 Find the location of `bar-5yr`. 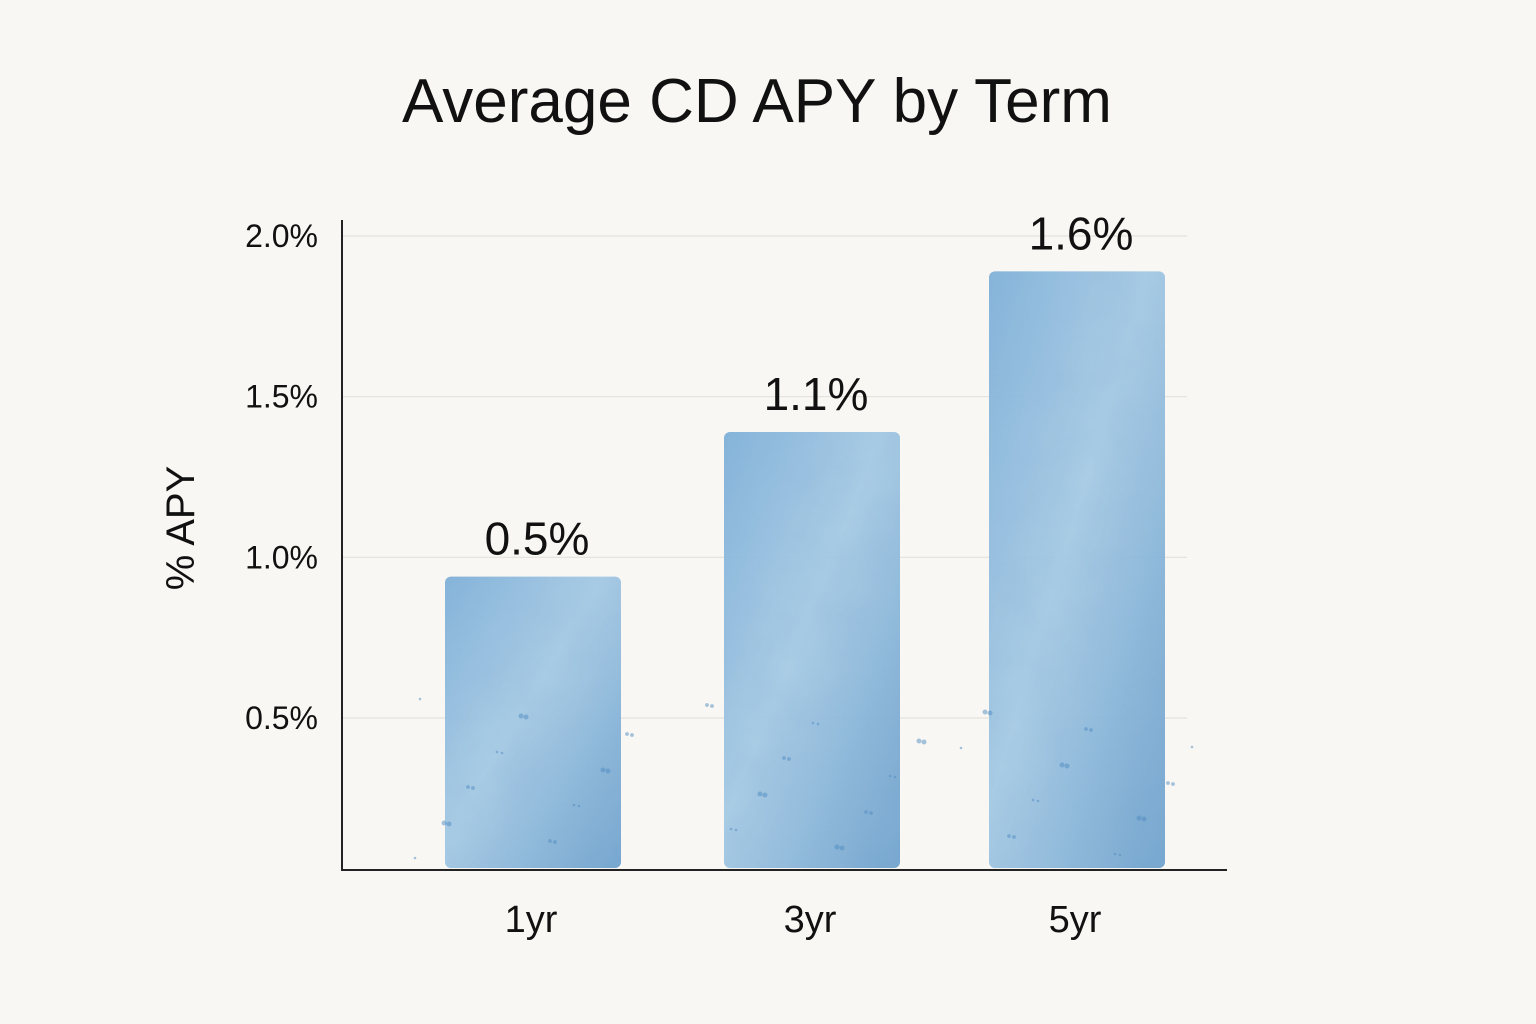

bar-5yr is located at coordinates (1077, 569).